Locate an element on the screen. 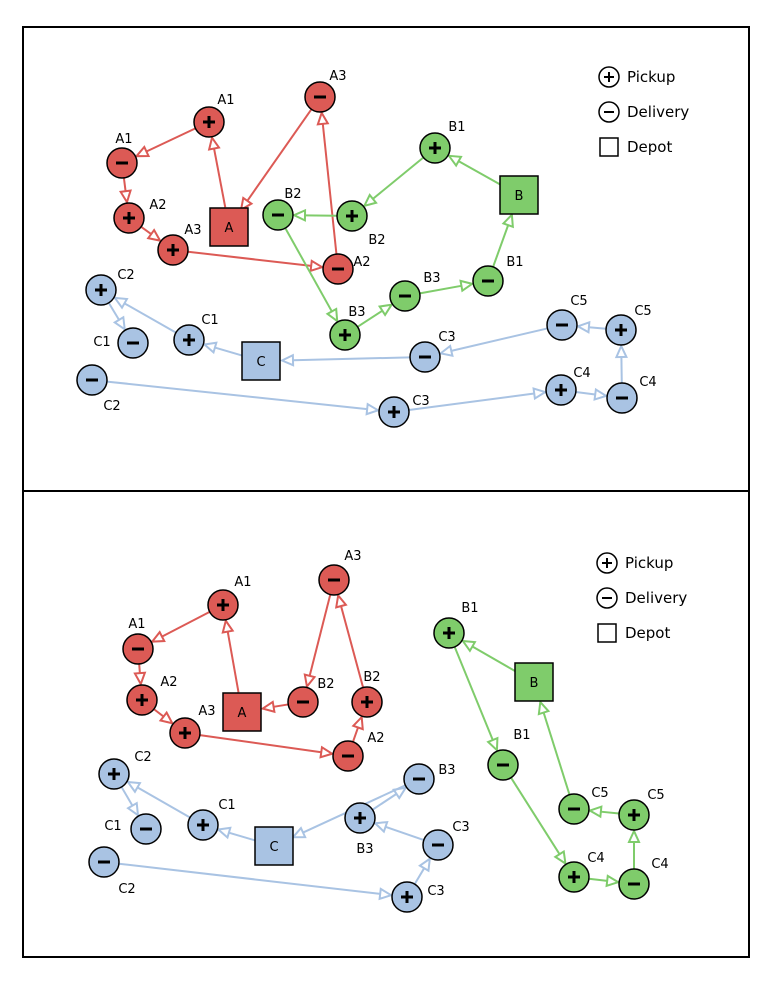  legend-item-delivery: Delivery is located at coordinates (641, 598).